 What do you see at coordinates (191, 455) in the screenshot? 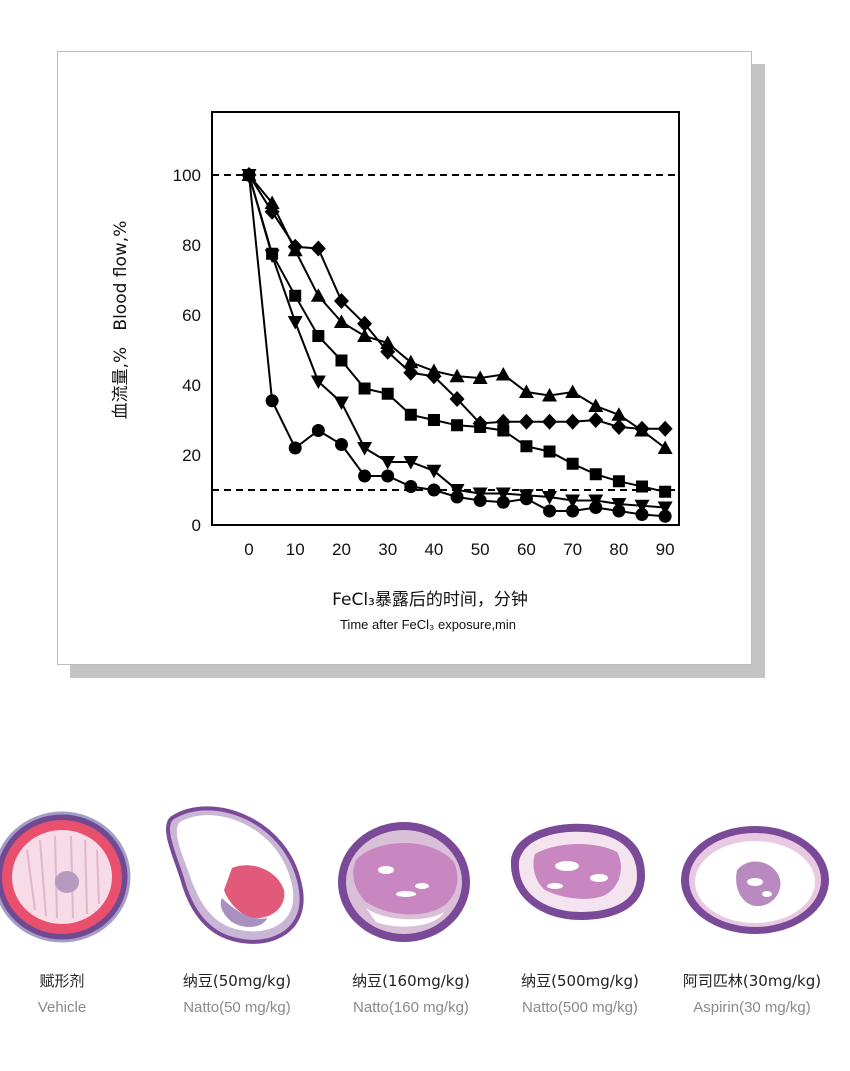
I see `y-tick-label: 20` at bounding box center [191, 455].